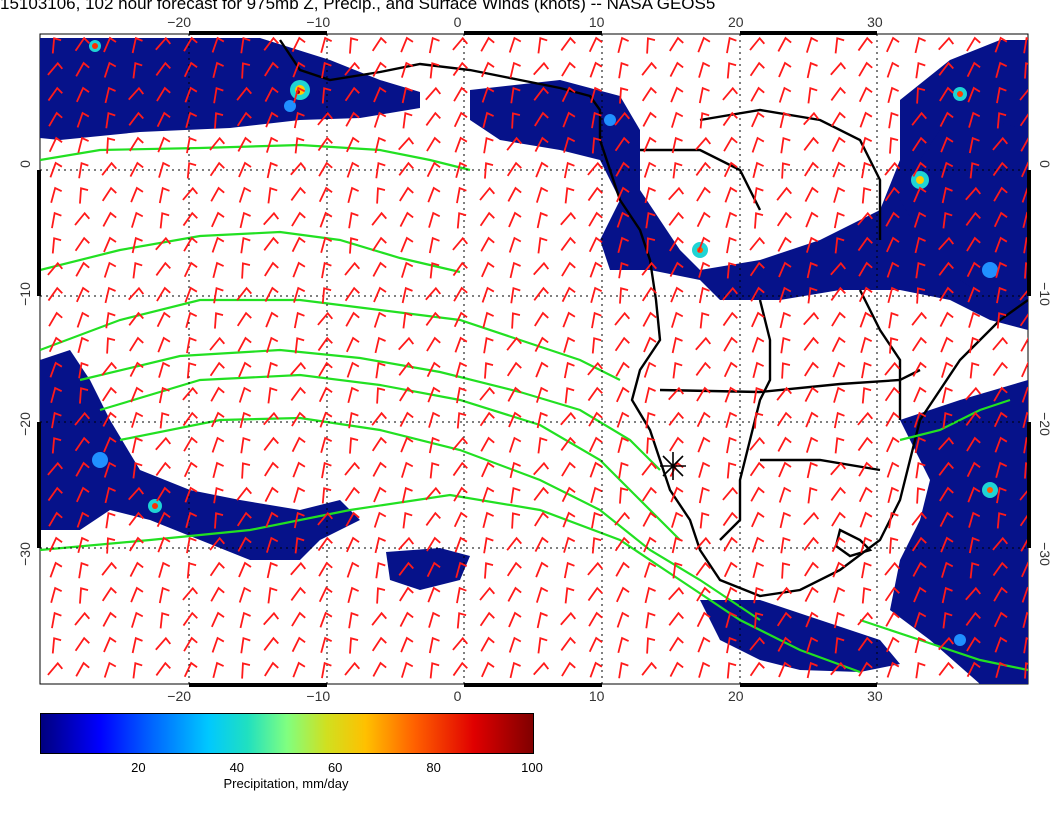  Describe the element at coordinates (1045, 294) in the screenshot. I see `lat-tick-label: −10` at that location.